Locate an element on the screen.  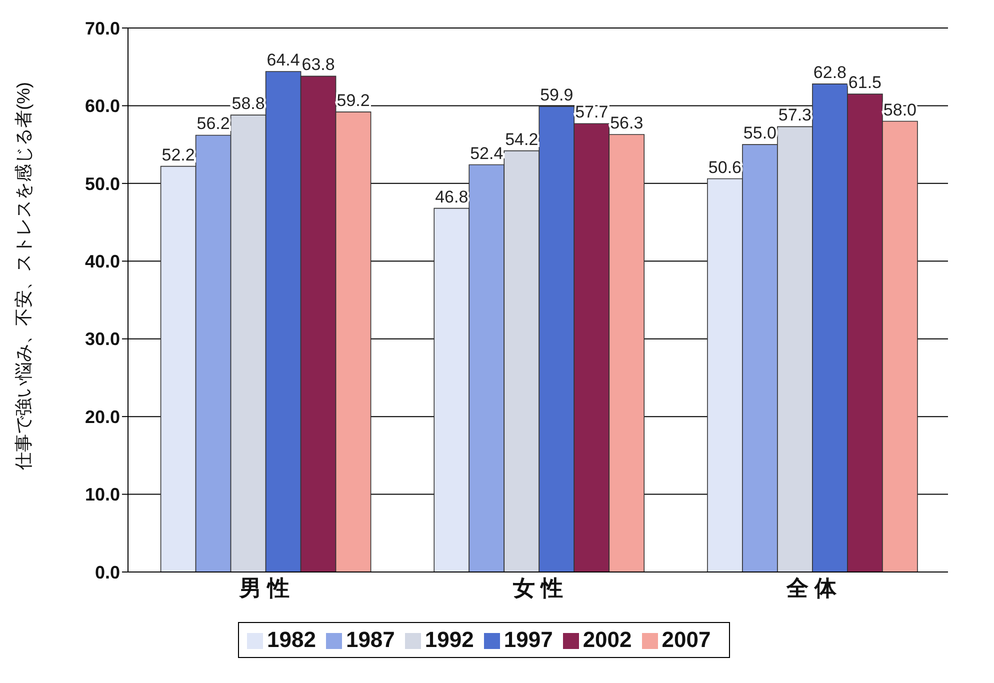
data-label: 52.4 is located at coordinates (487, 153).